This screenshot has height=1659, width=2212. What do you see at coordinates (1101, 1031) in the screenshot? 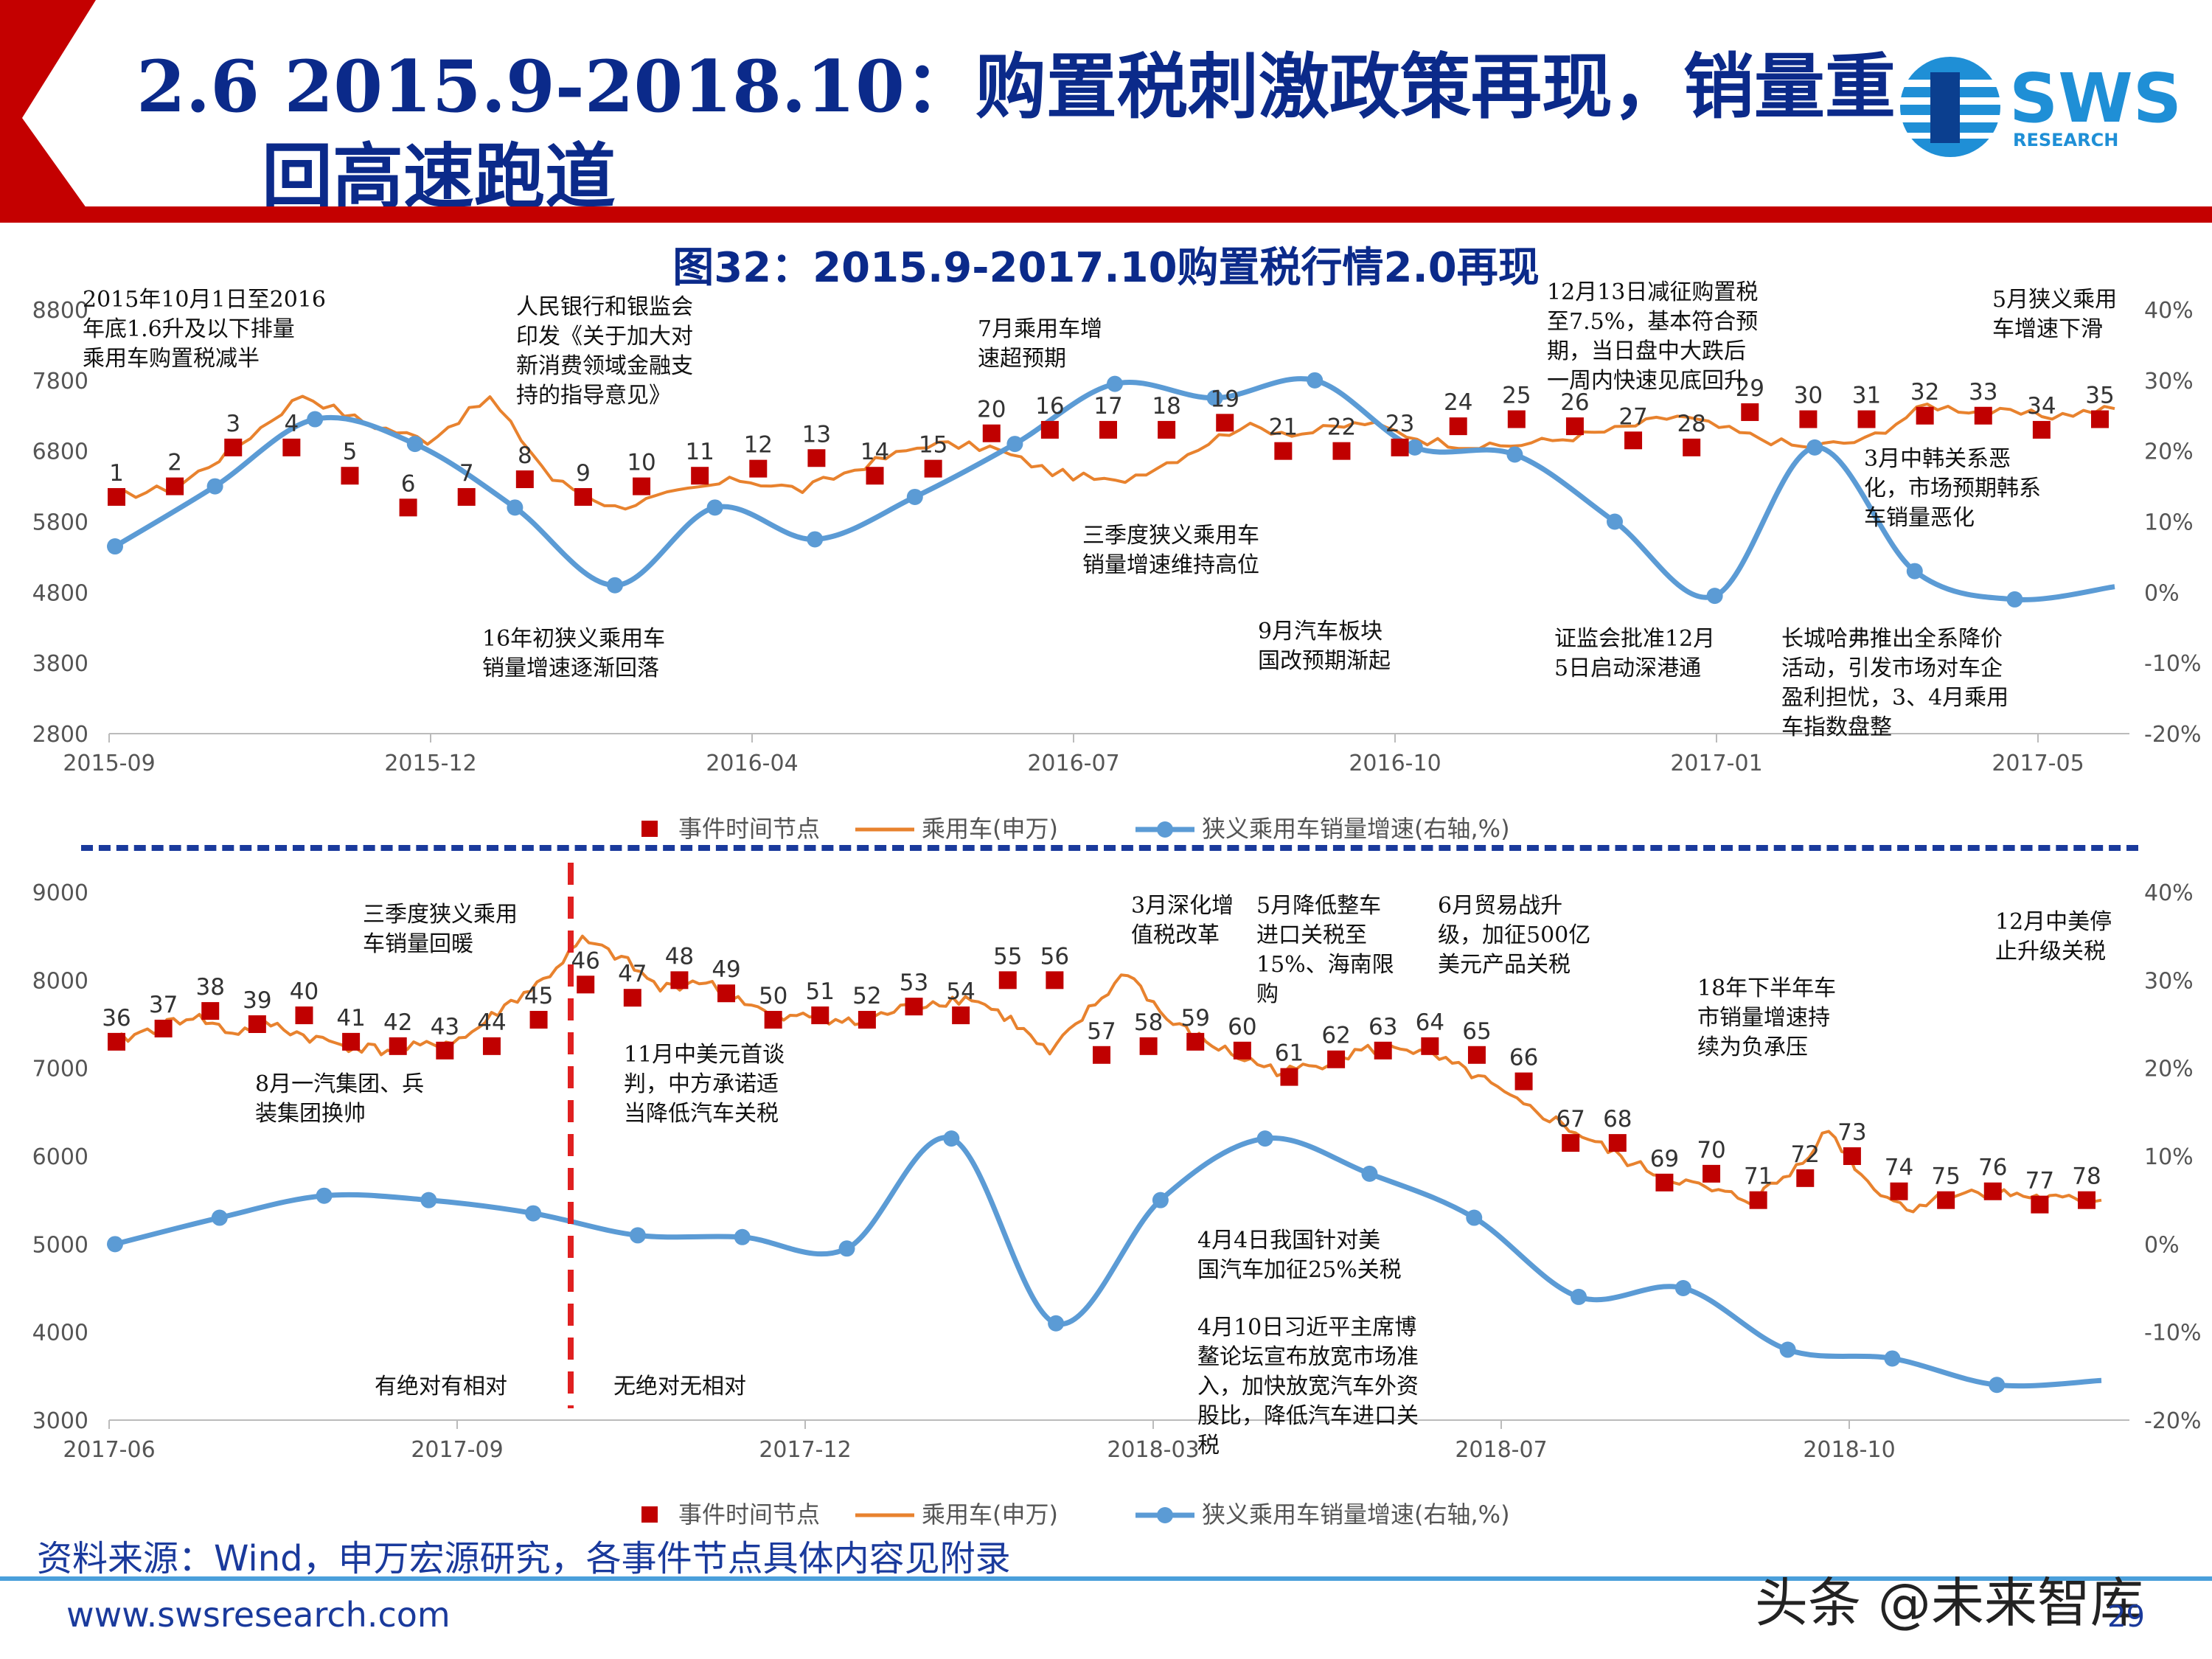
I see `event-number-label: 57` at bounding box center [1101, 1031].